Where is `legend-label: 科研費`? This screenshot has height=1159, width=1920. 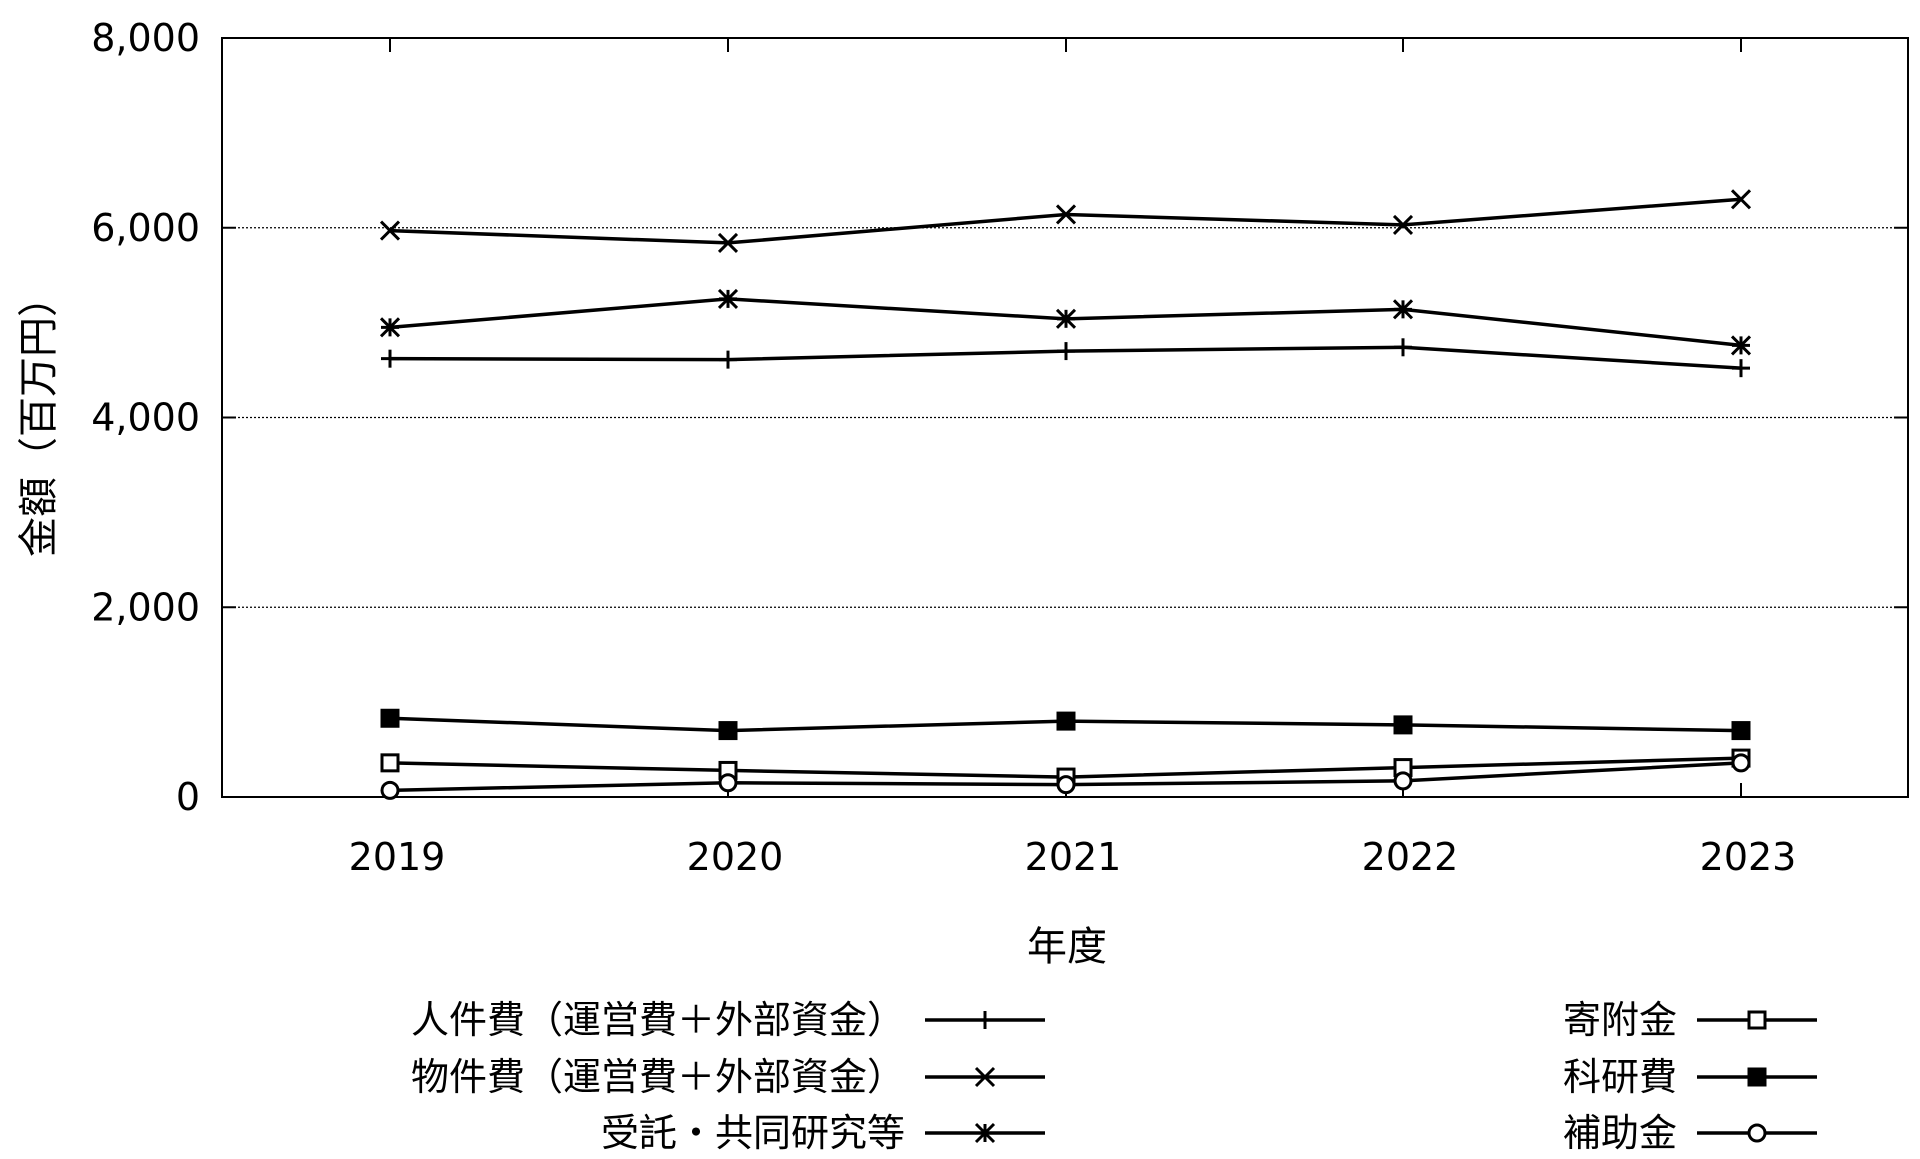 legend-label: 科研費 is located at coordinates (1620, 1077).